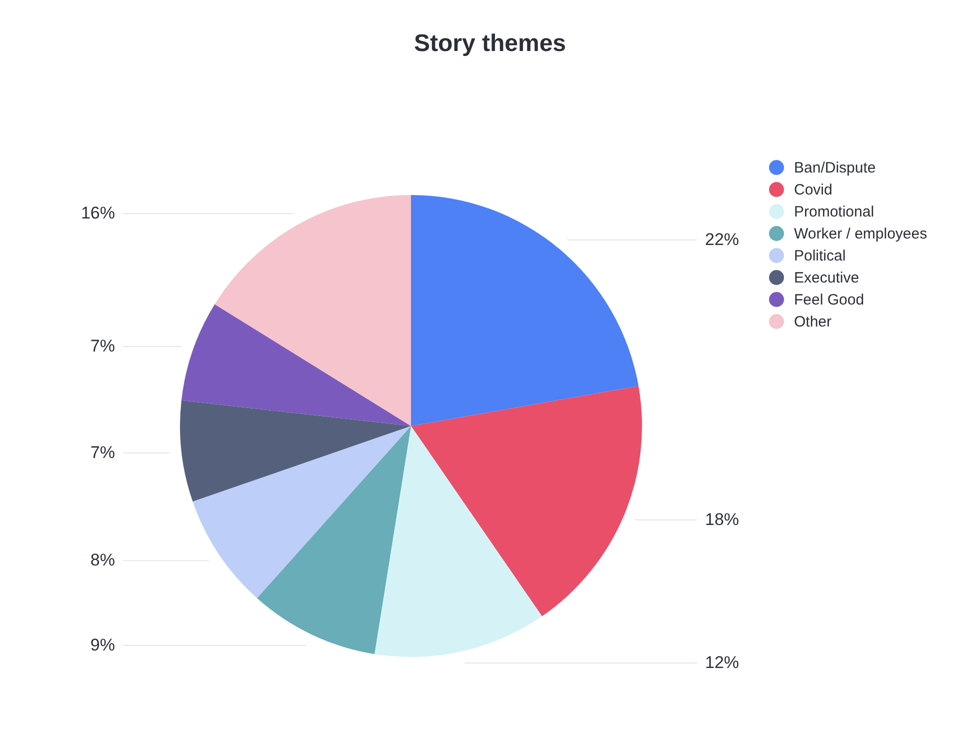  Describe the element at coordinates (722, 519) in the screenshot. I see `data-label: 18%` at that location.